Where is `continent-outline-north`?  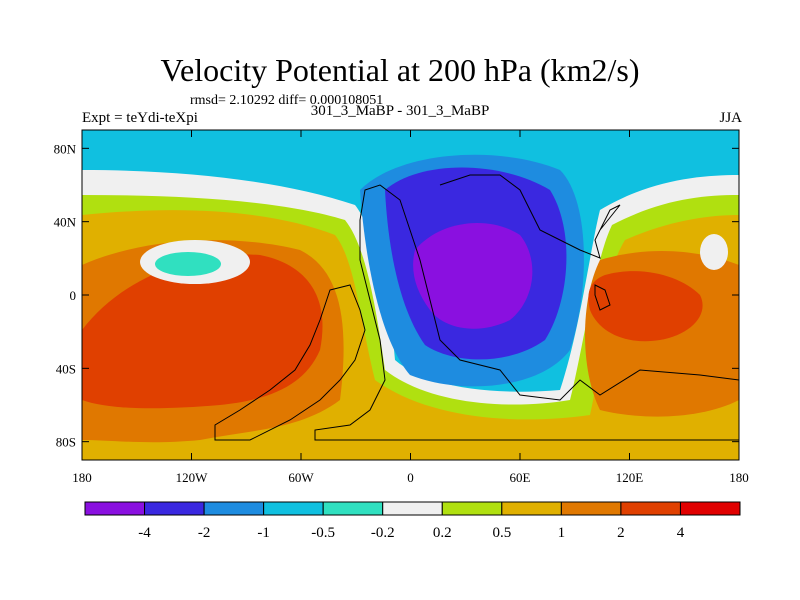
continent-outline-north is located at coordinates (530, 216).